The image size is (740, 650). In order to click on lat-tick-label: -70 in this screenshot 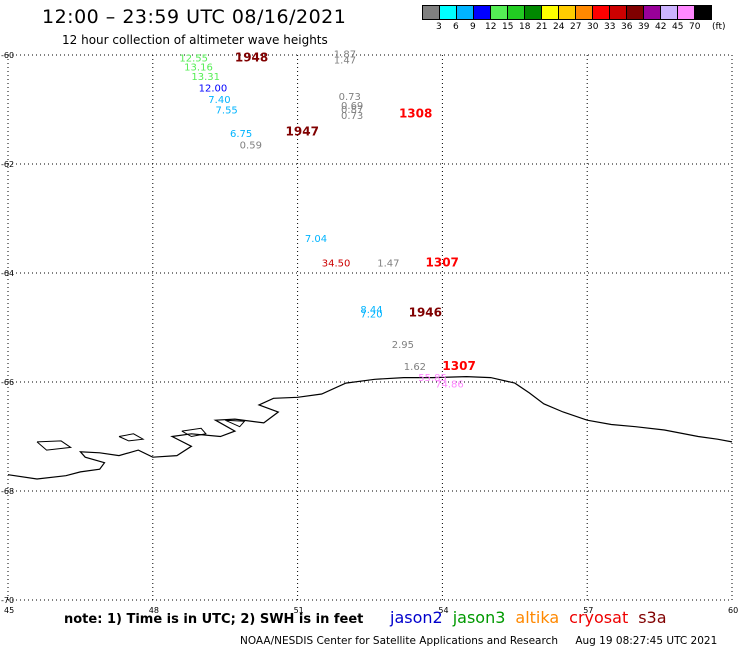, I will do `click(7, 600)`.